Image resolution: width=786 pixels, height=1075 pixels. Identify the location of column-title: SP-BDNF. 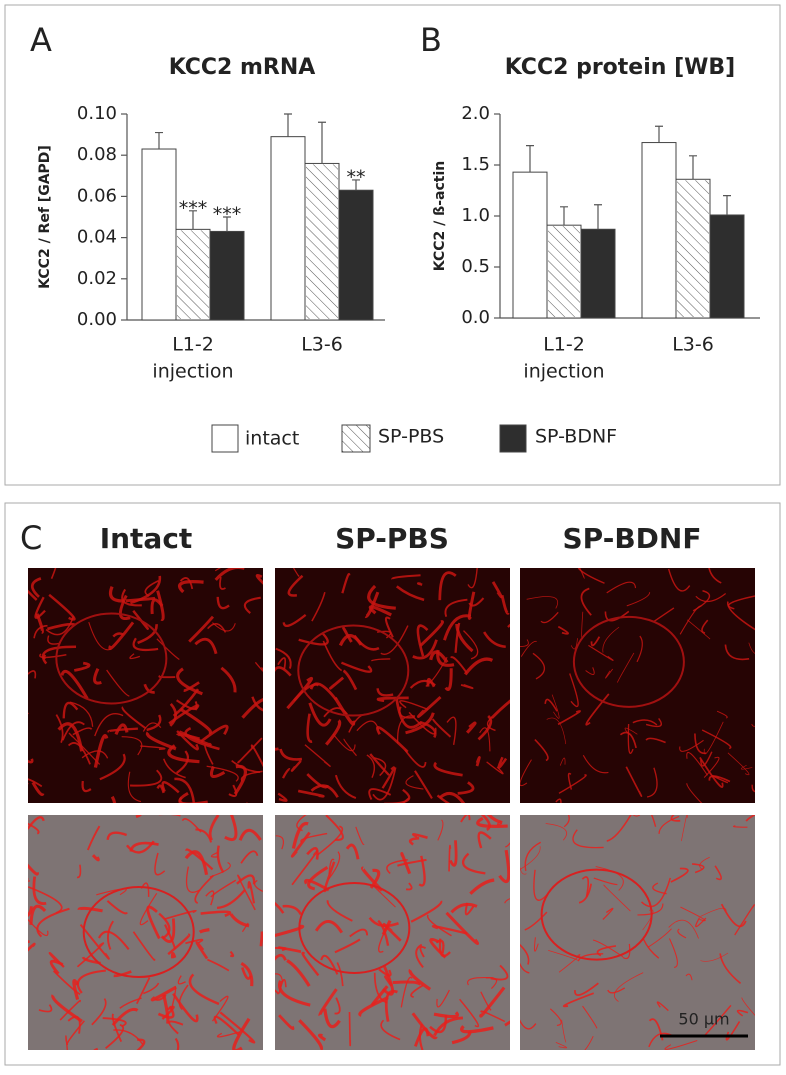
(632, 538).